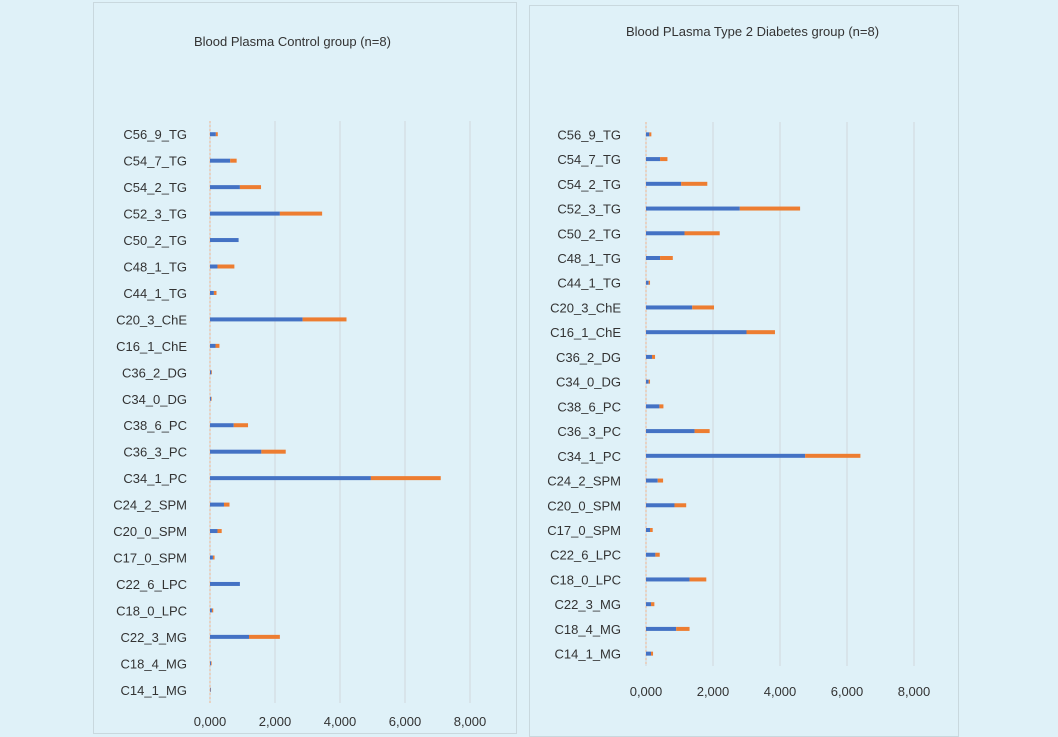 The height and width of the screenshot is (737, 1058). What do you see at coordinates (847, 691) in the screenshot?
I see `x-tick-label: 6,000` at bounding box center [847, 691].